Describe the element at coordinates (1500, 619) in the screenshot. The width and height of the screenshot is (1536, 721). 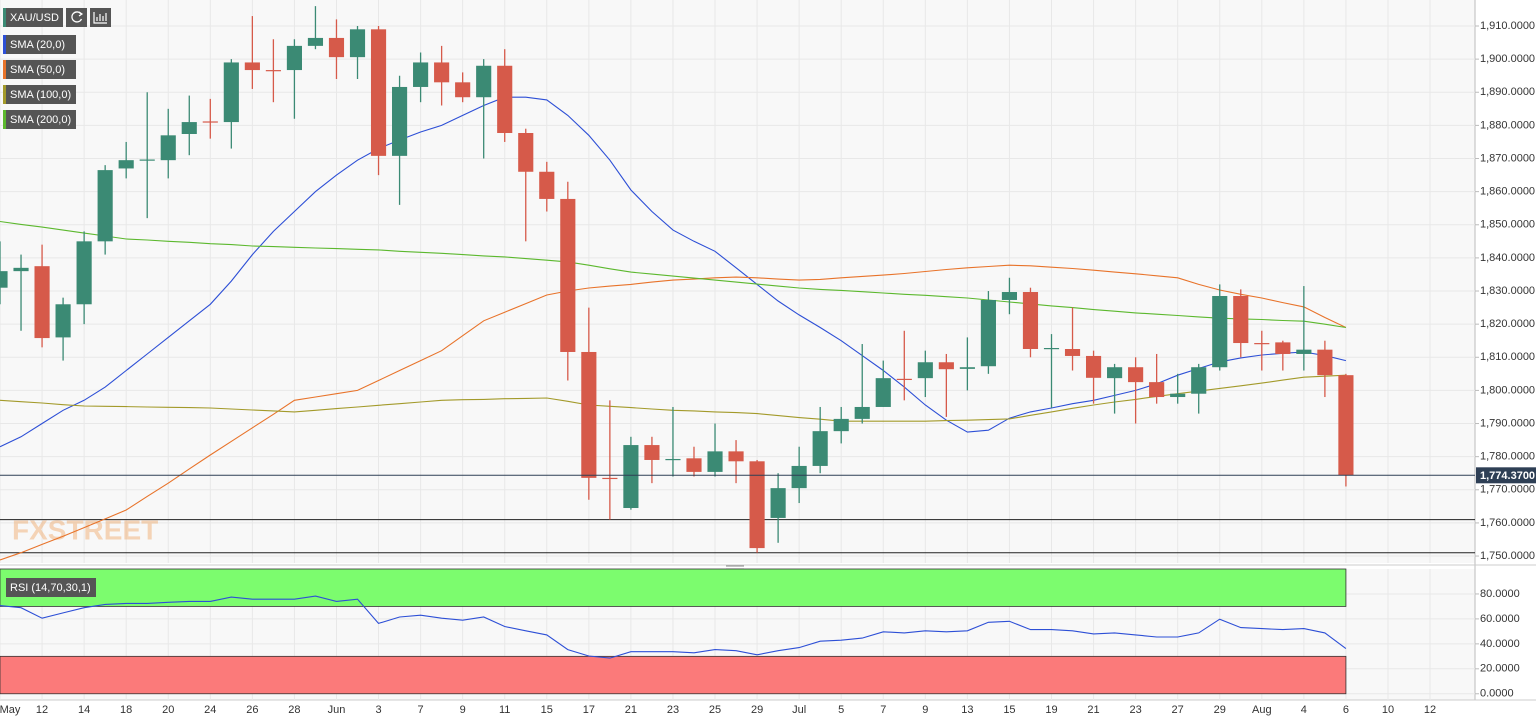
I see `y-tick-label: 60.0000` at that location.